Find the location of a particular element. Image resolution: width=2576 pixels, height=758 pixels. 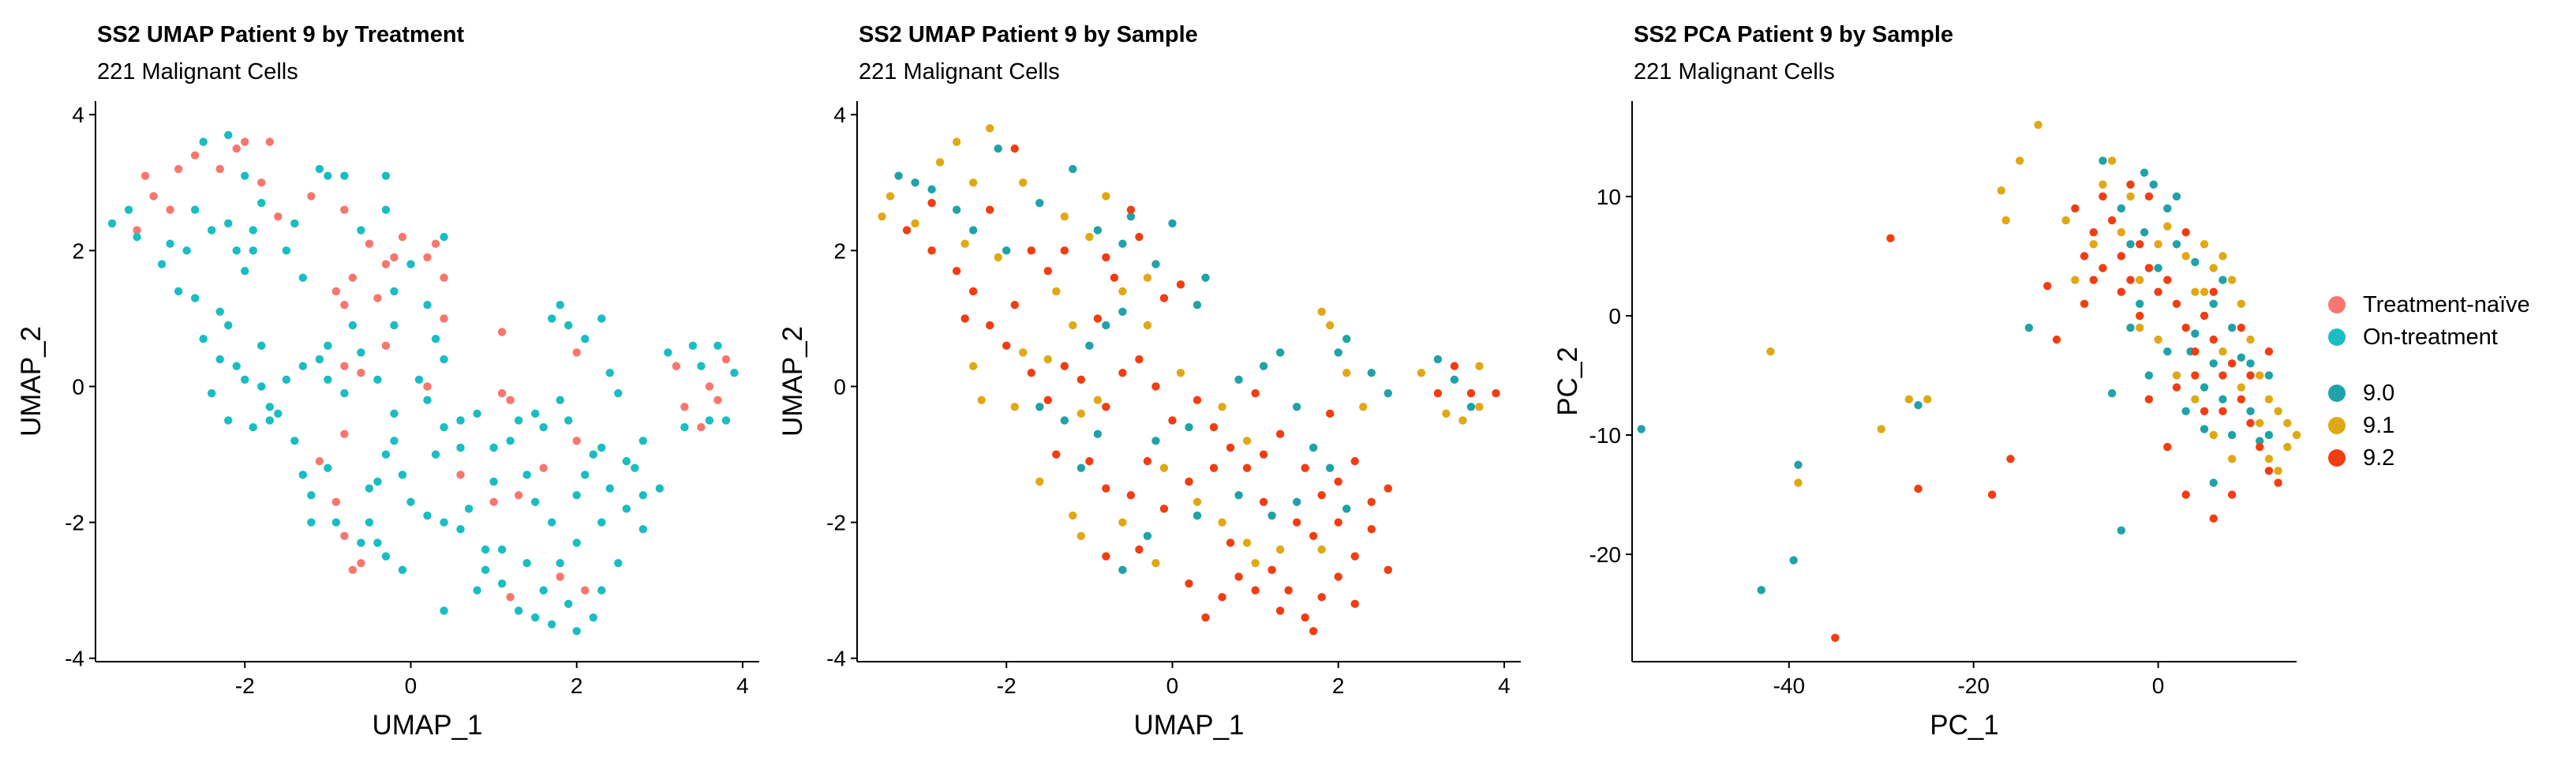

y-tick-label: 2 is located at coordinates (78, 251).